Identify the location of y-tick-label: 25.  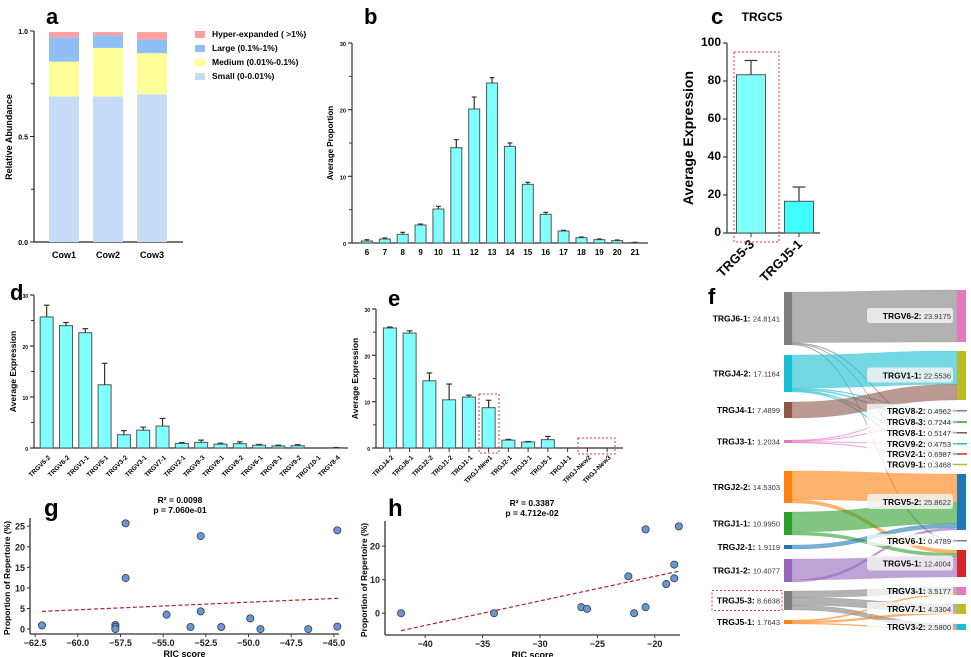
(20, 527).